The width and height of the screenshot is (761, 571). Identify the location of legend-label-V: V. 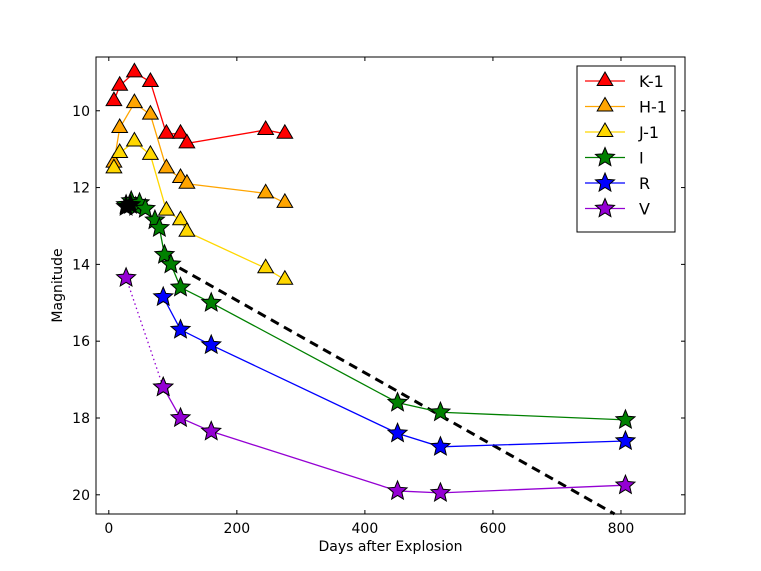
(644, 209).